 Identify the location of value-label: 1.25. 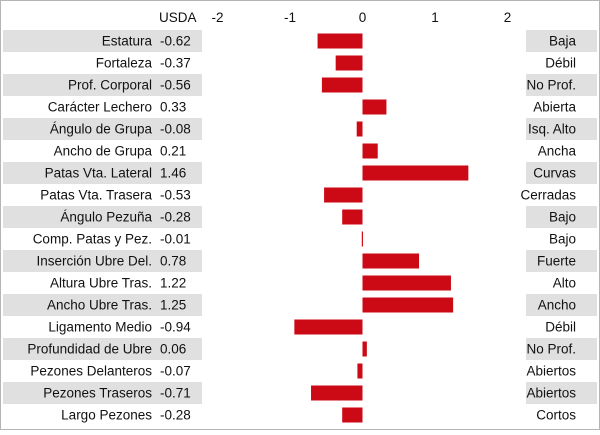
(173, 305).